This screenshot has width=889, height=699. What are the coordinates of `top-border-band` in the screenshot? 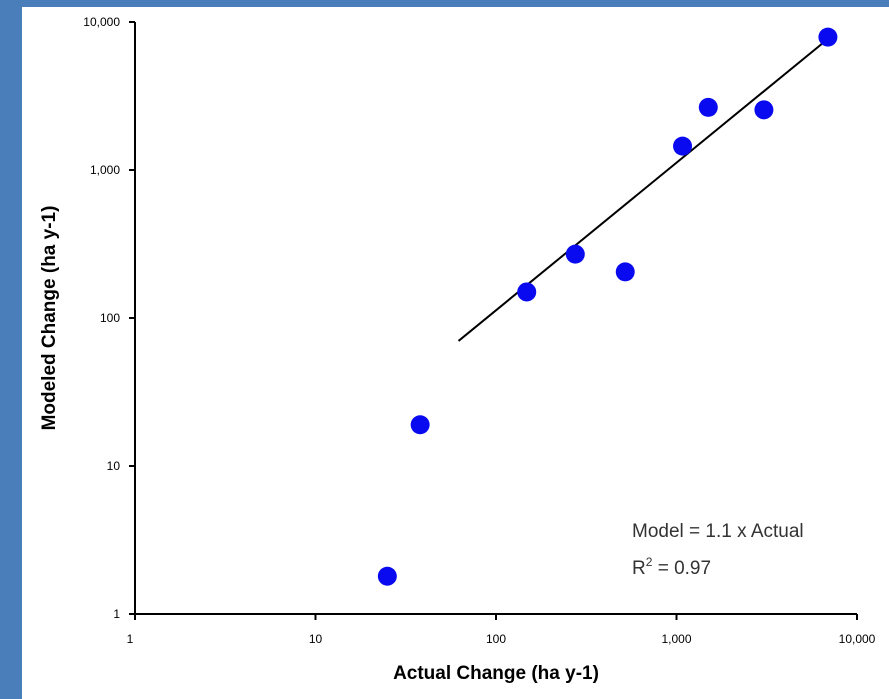 It's located at (444, 3).